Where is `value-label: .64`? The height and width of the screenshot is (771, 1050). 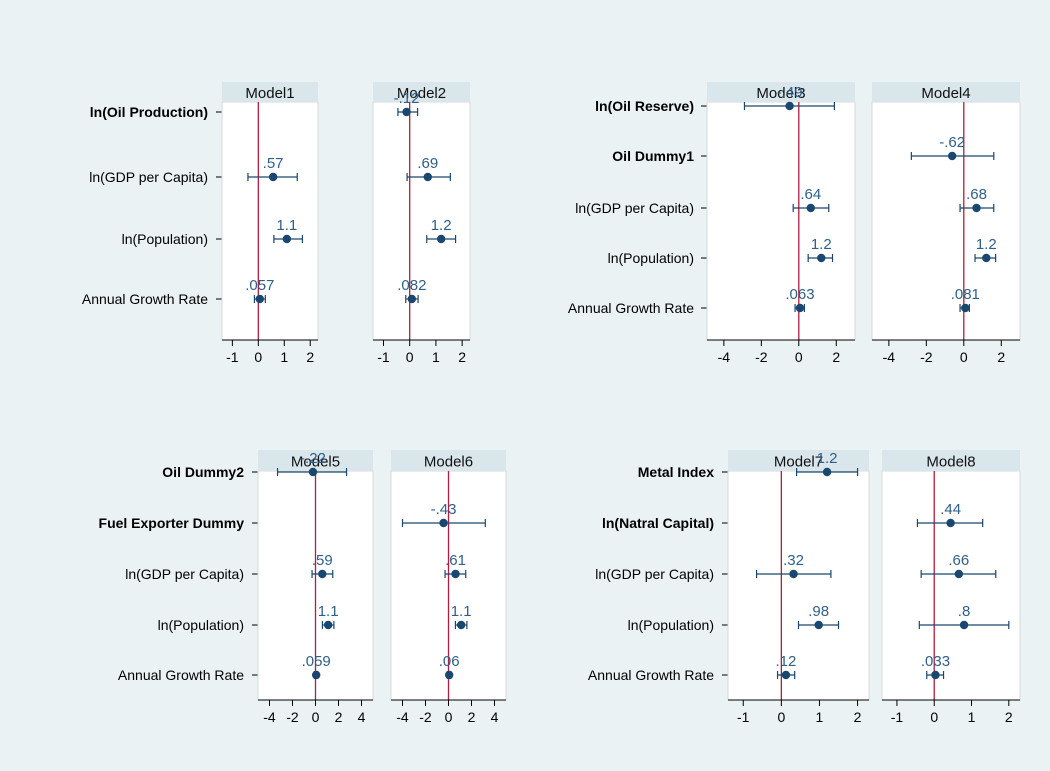
value-label: .64 is located at coordinates (810, 194).